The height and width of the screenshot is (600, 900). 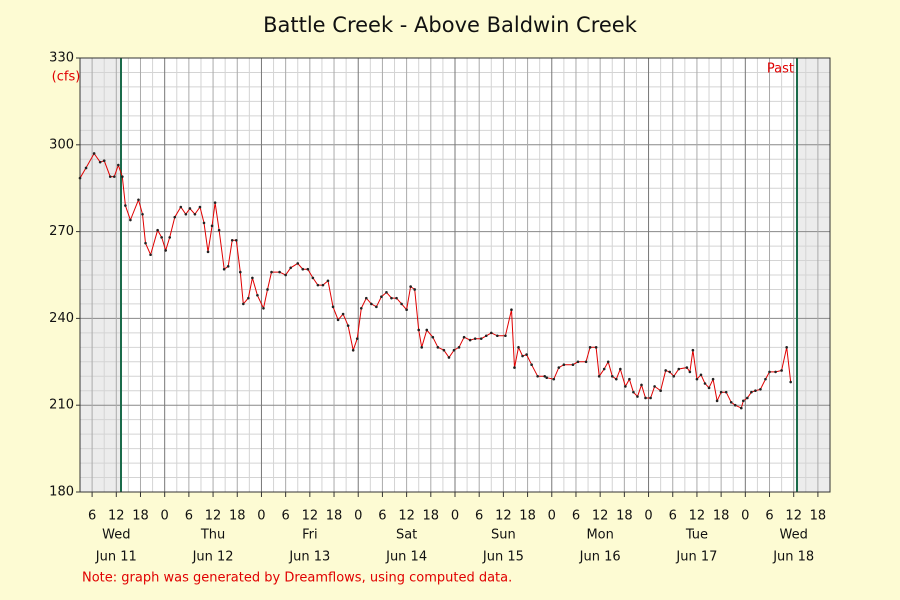 I want to click on y-tick-label: 210, so click(x=61, y=405).